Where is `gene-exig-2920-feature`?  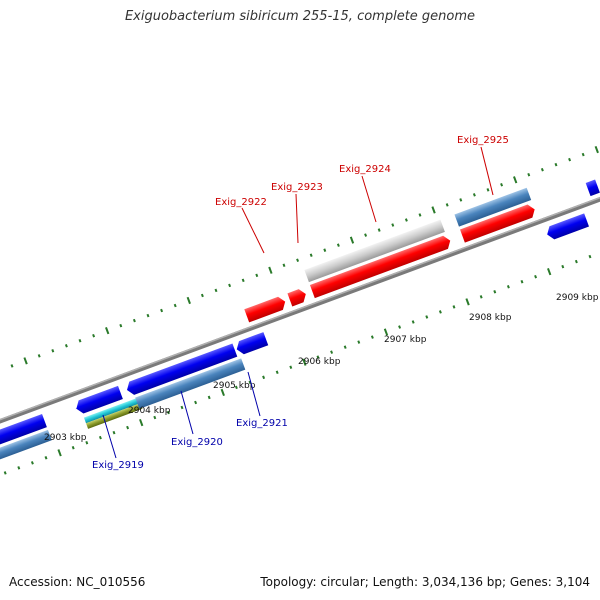 gene-exig-2920-feature is located at coordinates (190, 383).